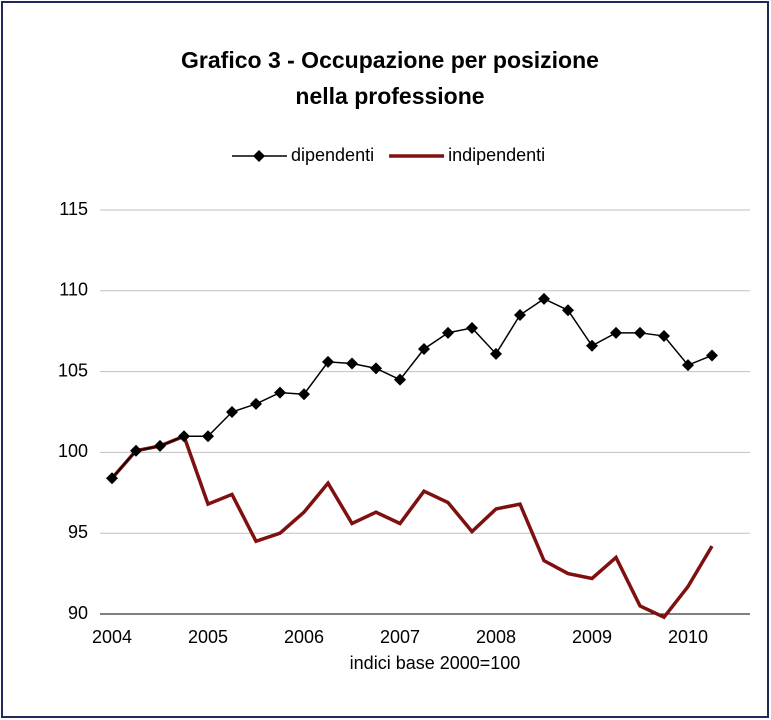  I want to click on y-tick-label: 95, so click(78, 532).